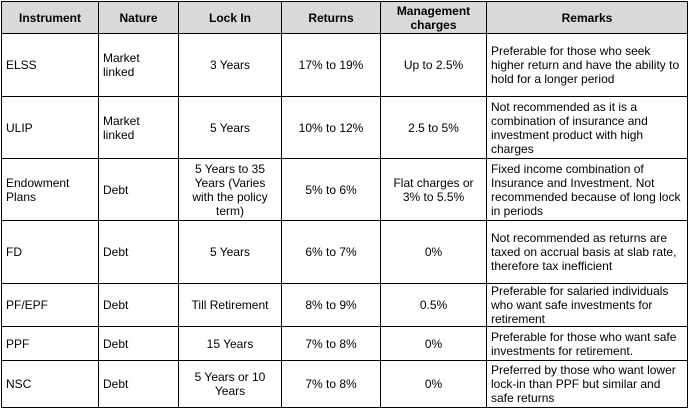 This screenshot has height=409, width=688. What do you see at coordinates (50, 17) in the screenshot?
I see `header-instrument: Instrument` at bounding box center [50, 17].